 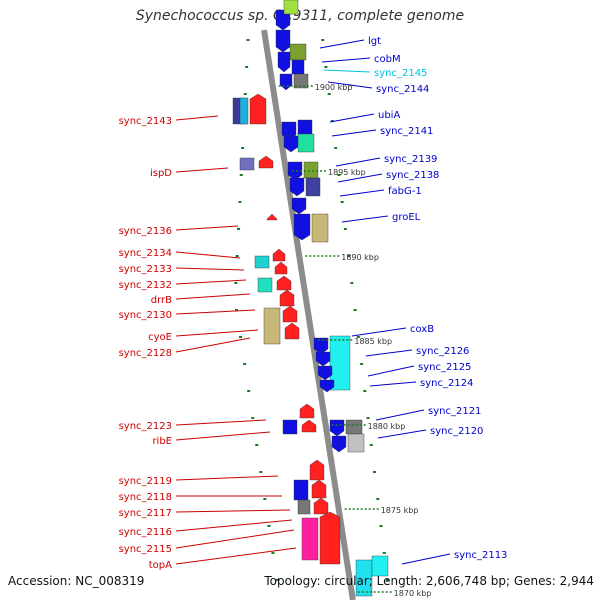 What do you see at coordinates (145, 497) in the screenshot?
I see `gene-label-sync_2118: sync_2118` at bounding box center [145, 497].